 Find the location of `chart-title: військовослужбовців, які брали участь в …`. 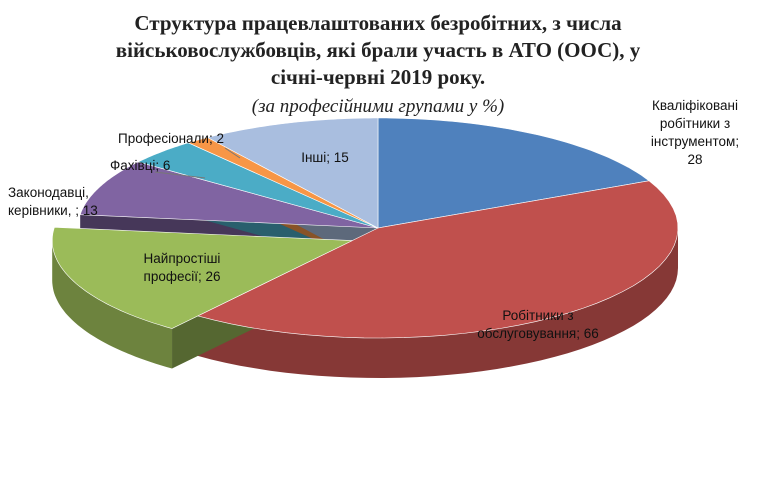

chart-title: військовослужбовців, які брали участь в … is located at coordinates (378, 50).